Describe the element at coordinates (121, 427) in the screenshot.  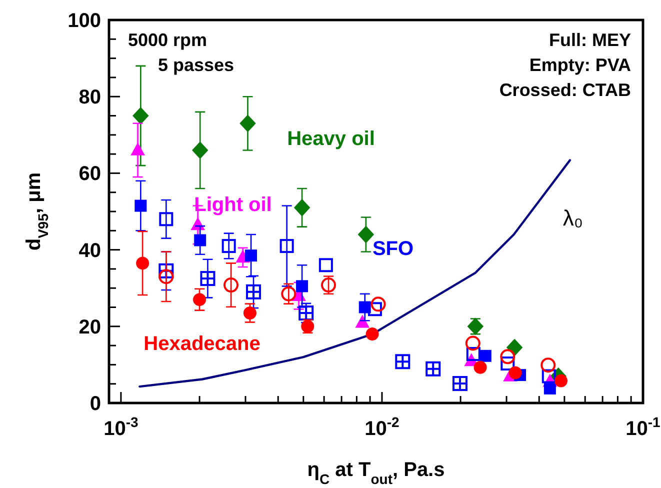
I see `x-tick-label: 10$^{-3}$` at that location.